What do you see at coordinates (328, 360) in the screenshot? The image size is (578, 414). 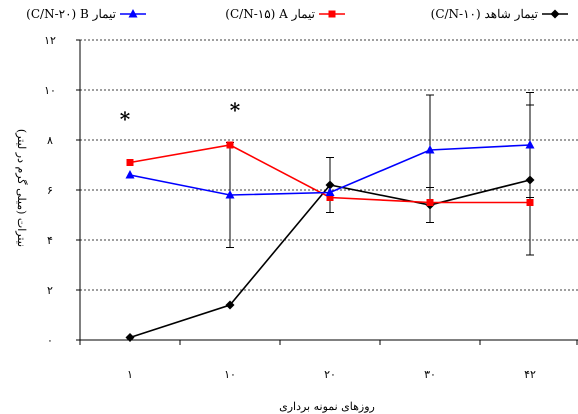 I see `x-axis-ticks: ۱ ۱۰ ۲۰ ۳۰ ۴۲` at bounding box center [328, 360].